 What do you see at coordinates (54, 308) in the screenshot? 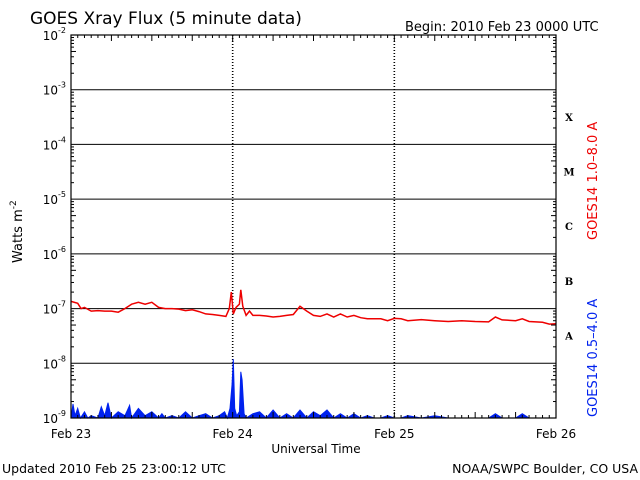
I see `y-tick-label: 10⁻⁷` at bounding box center [54, 308].